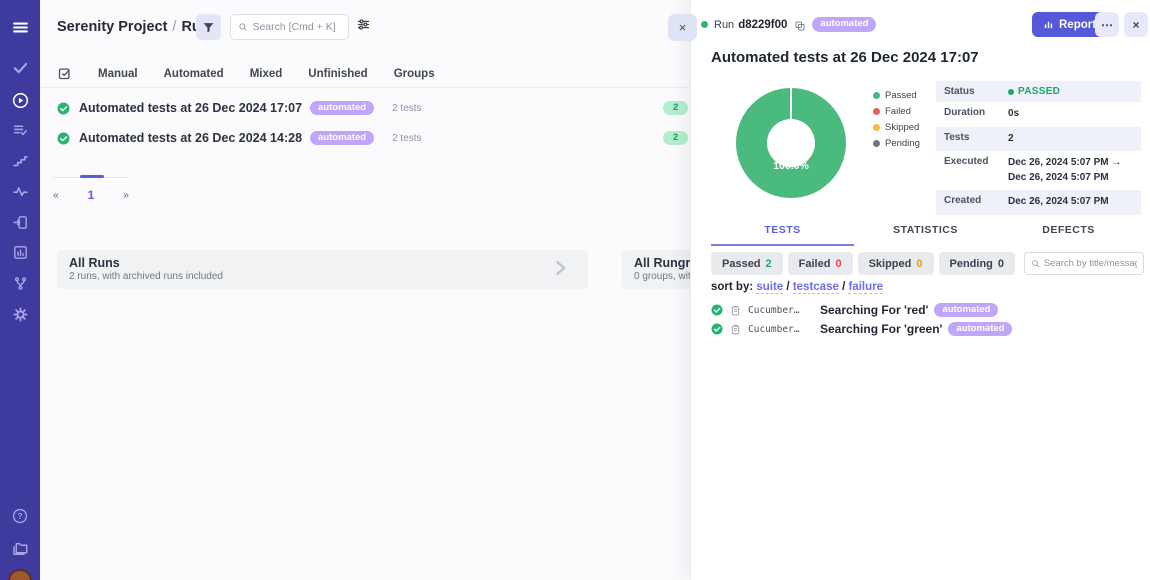 The width and height of the screenshot is (1150, 580). What do you see at coordinates (747, 263) in the screenshot?
I see `chip-passed: Passed 2` at bounding box center [747, 263].